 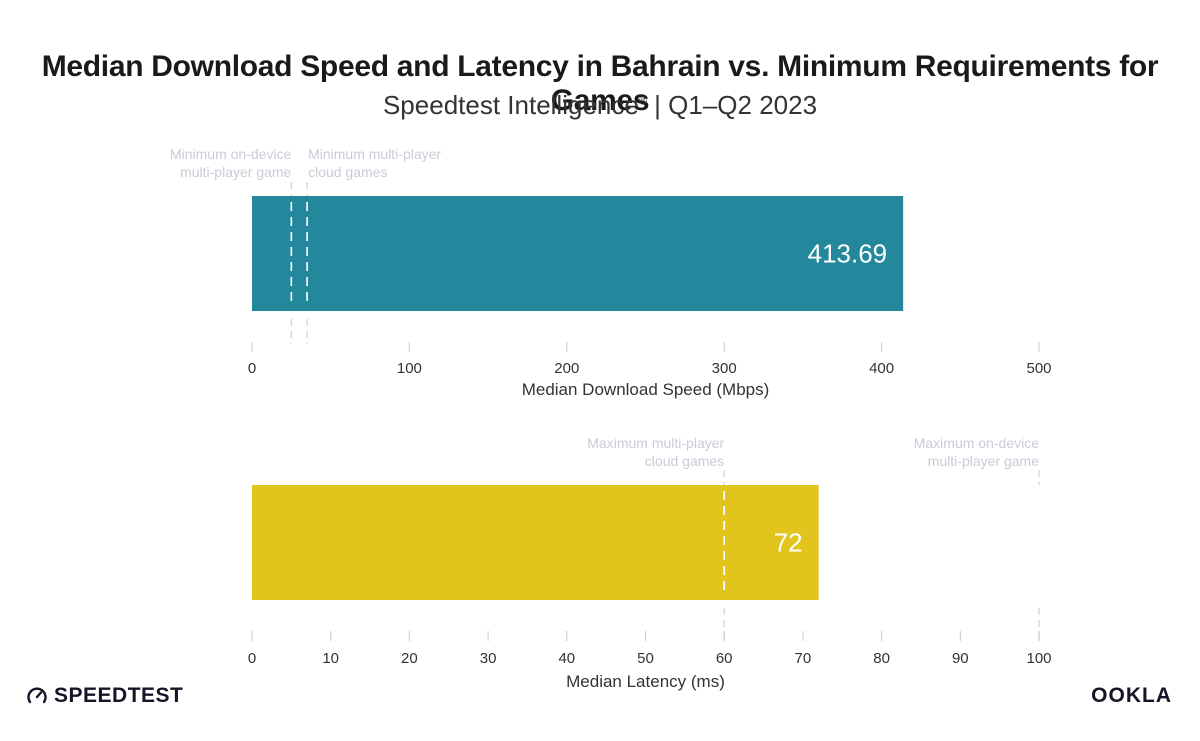 What do you see at coordinates (535, 542) in the screenshot?
I see `chart-2-bar` at bounding box center [535, 542].